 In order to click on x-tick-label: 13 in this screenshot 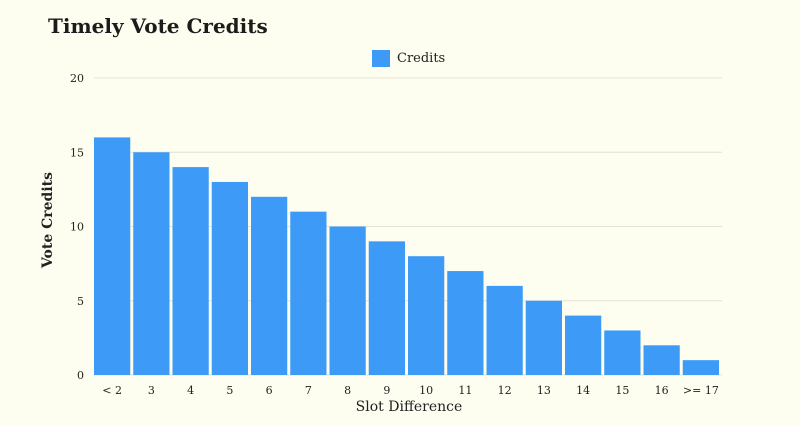, I will do `click(544, 390)`.